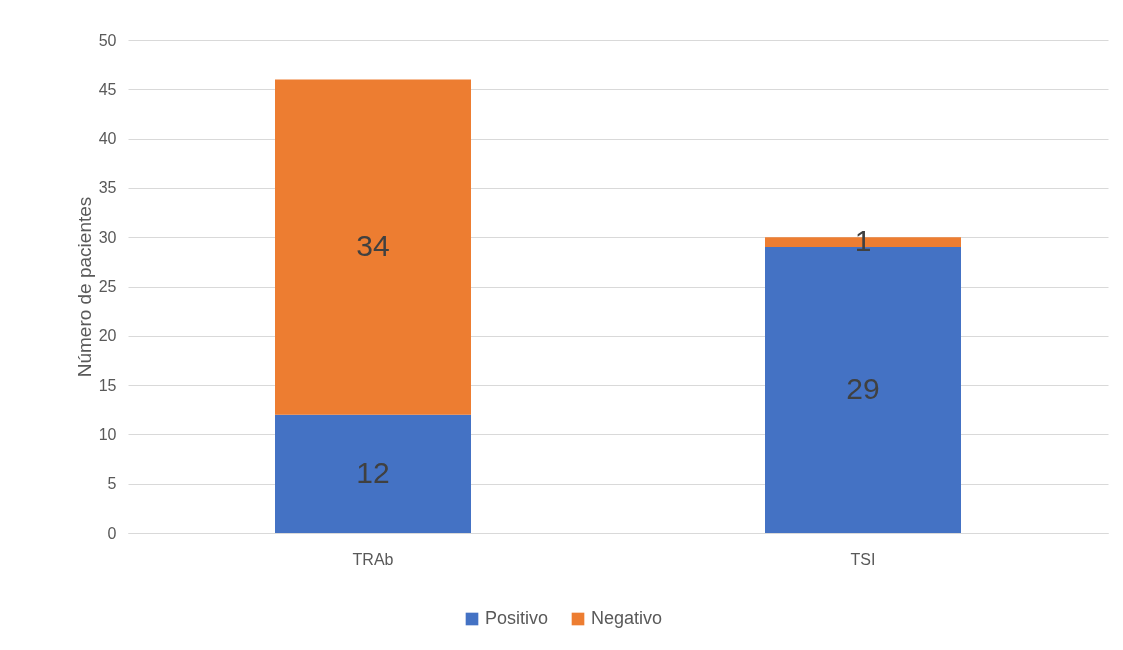  I want to click on x-tick-label: TRAb, so click(373, 559).